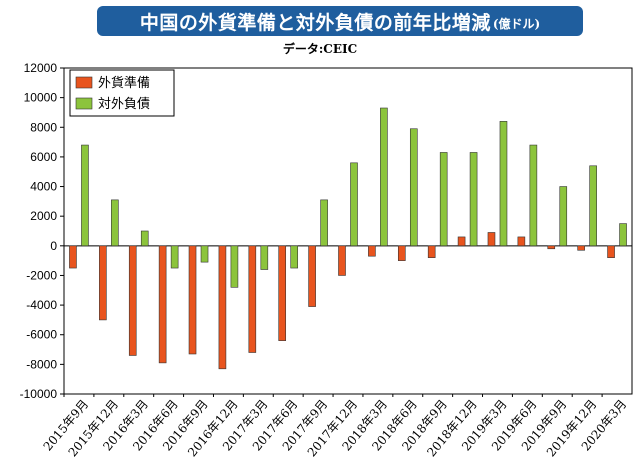 The image size is (640, 469). What do you see at coordinates (43, 157) in the screenshot?
I see `y-tick-label: 6000` at bounding box center [43, 157].